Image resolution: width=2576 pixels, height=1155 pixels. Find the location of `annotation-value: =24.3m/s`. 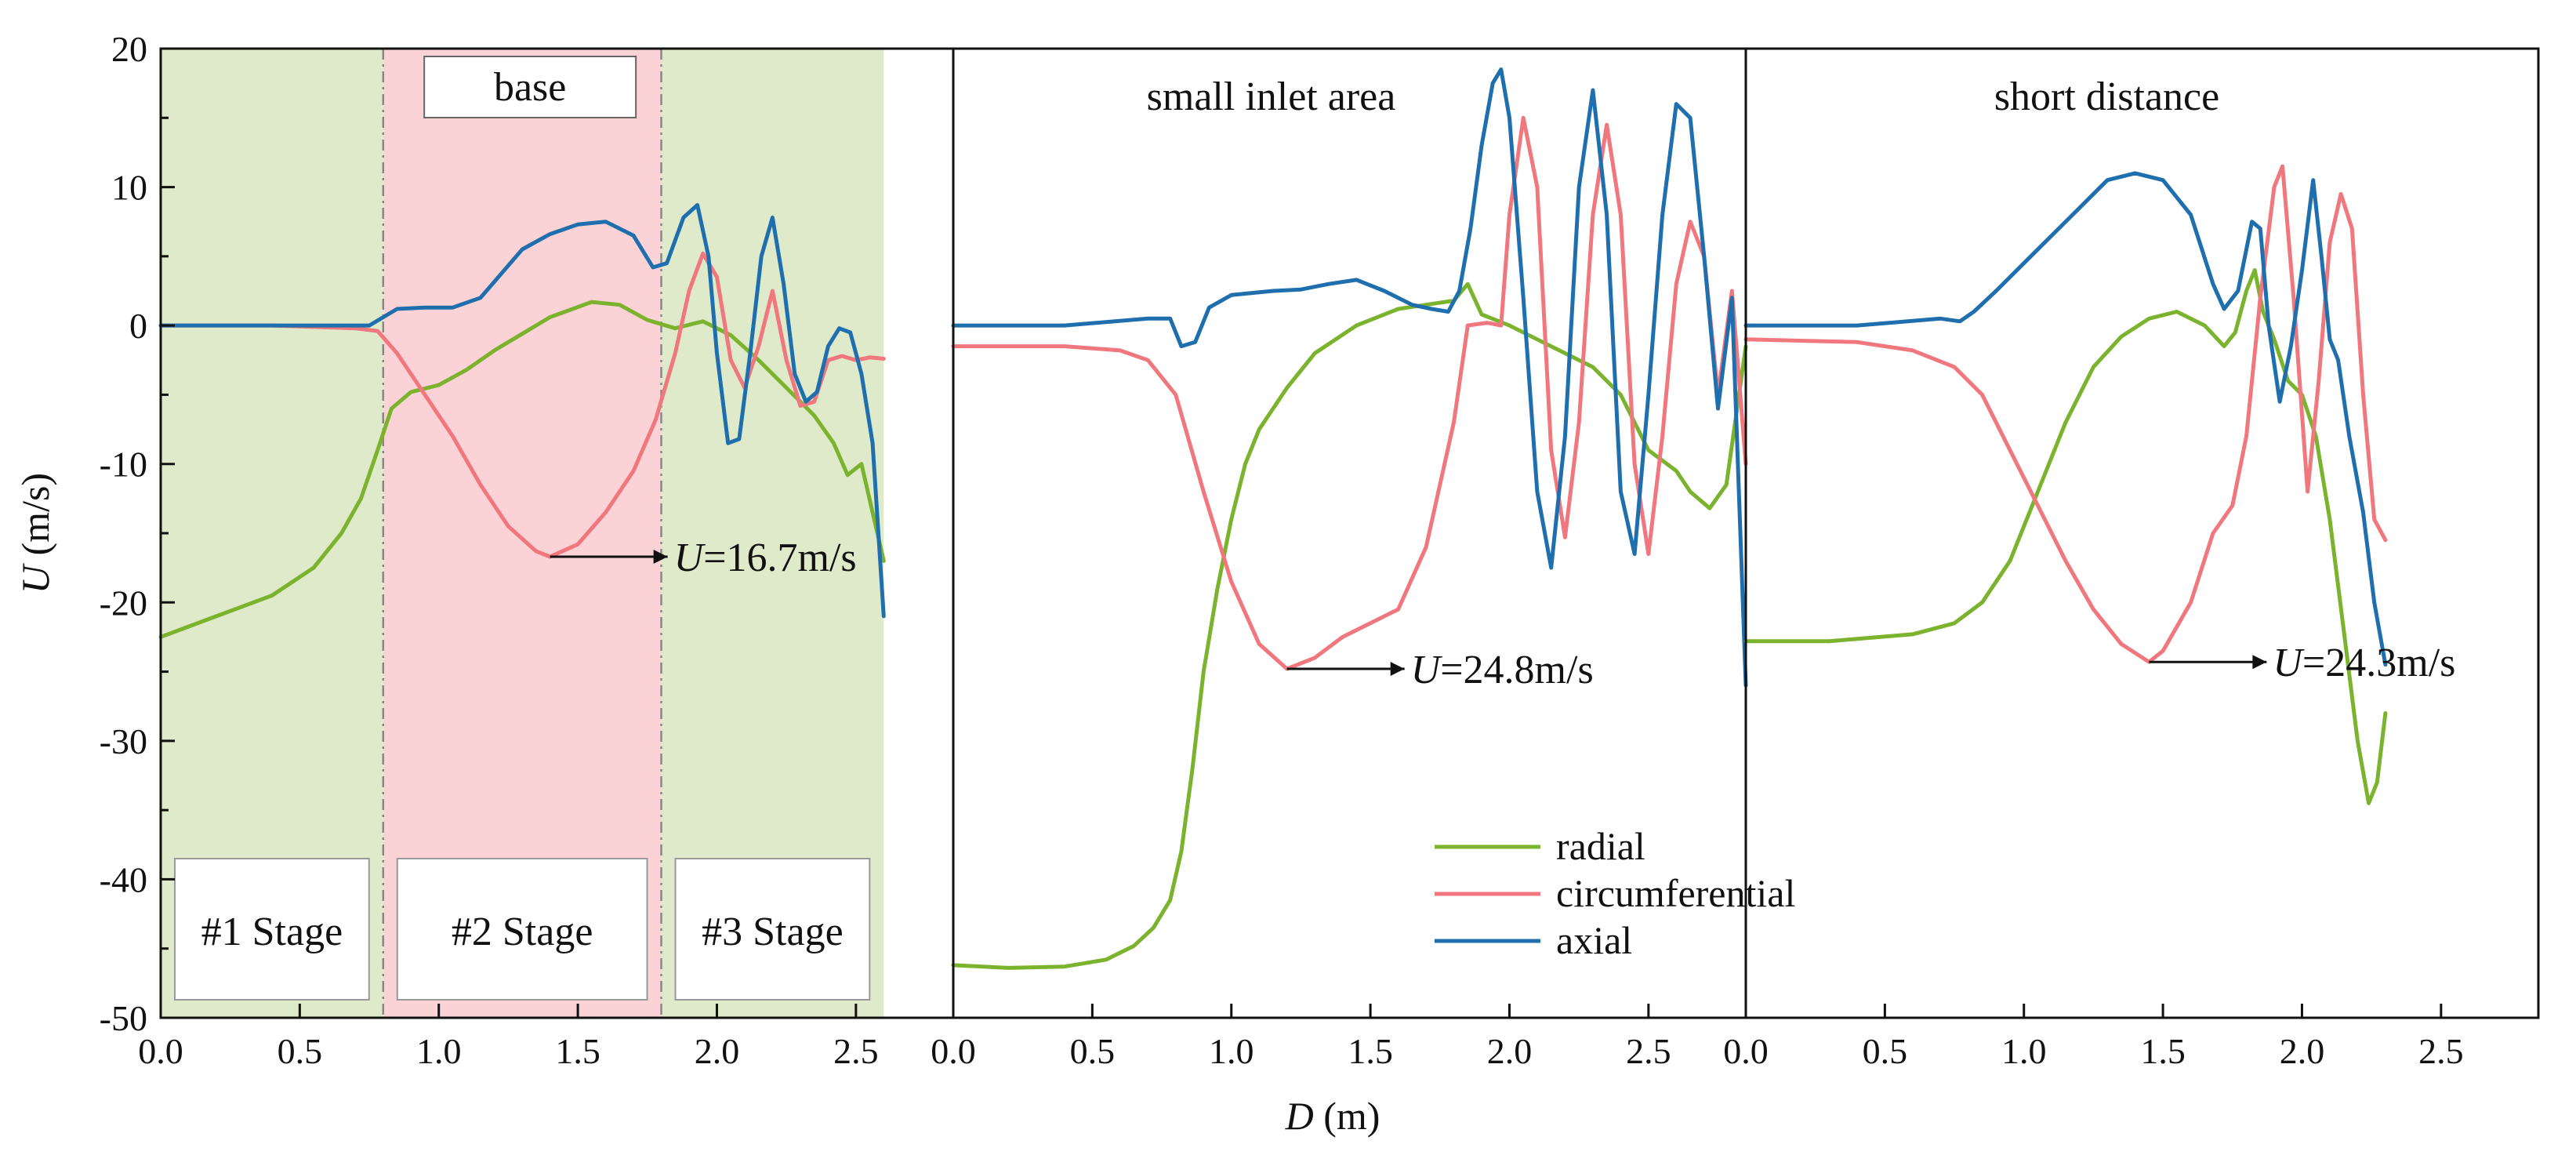

annotation-value: =24.3m/s is located at coordinates (2379, 663).